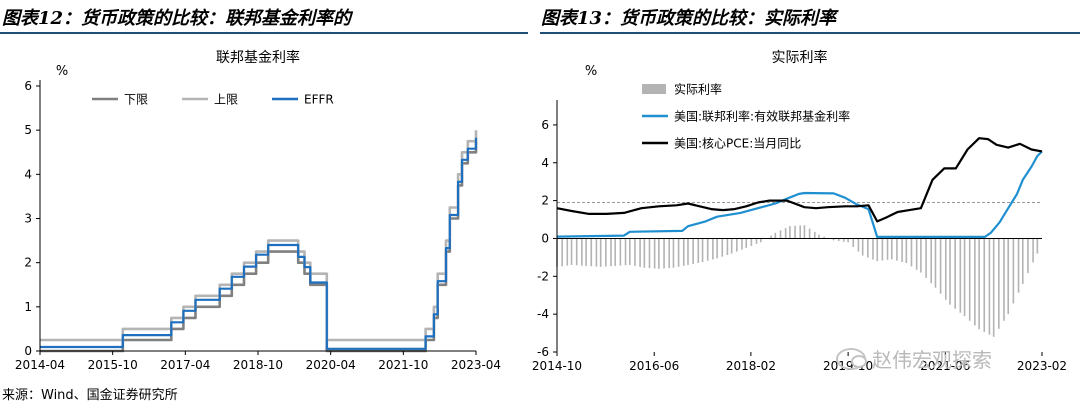 The height and width of the screenshot is (406, 1080). I want to click on x-tick-label: 2018-02, so click(751, 366).